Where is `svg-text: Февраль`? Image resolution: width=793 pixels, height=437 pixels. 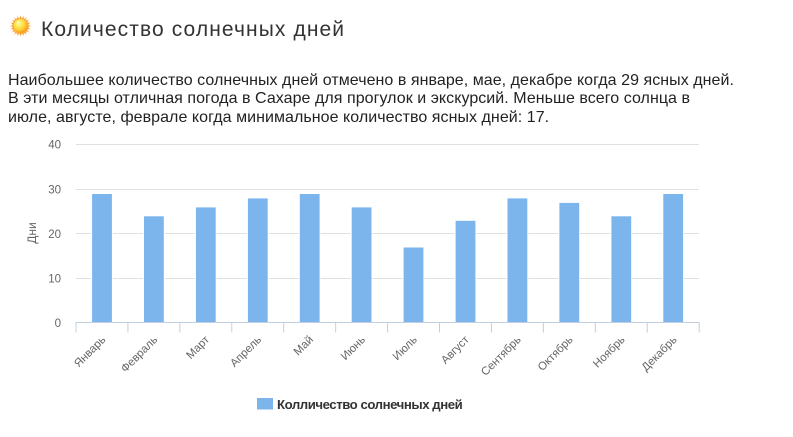 svg-text: Февраль is located at coordinates (139, 354).